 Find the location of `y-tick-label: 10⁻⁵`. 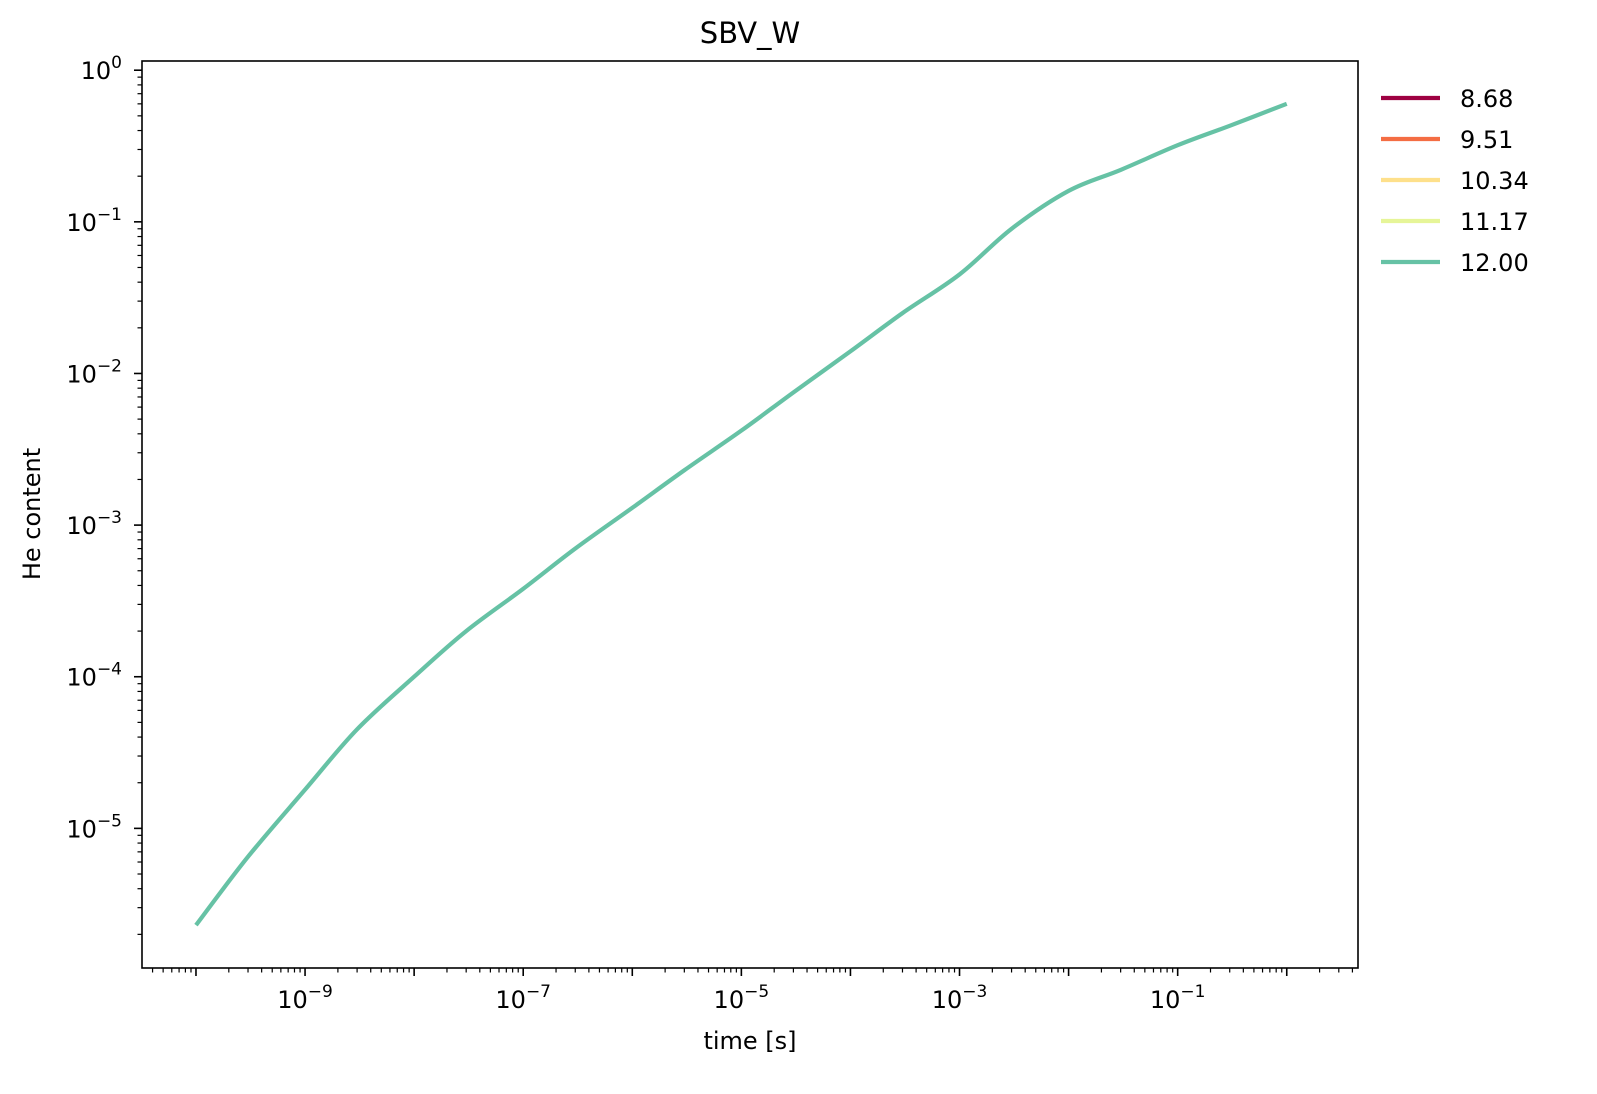

y-tick-label: 10⁻⁵ is located at coordinates (94, 827).